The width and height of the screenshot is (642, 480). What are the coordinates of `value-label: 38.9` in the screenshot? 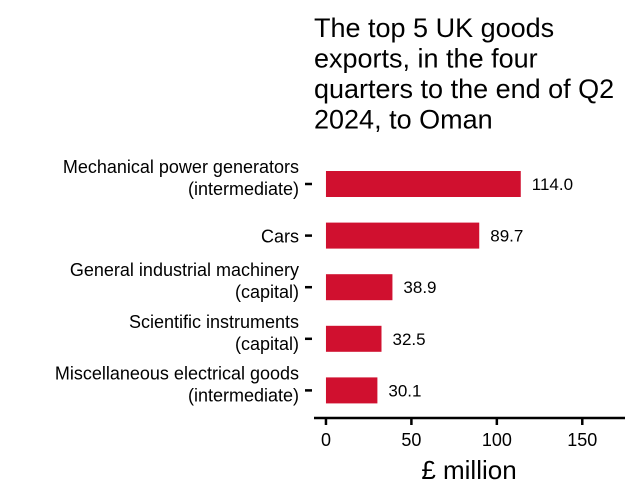 It's located at (419, 287).